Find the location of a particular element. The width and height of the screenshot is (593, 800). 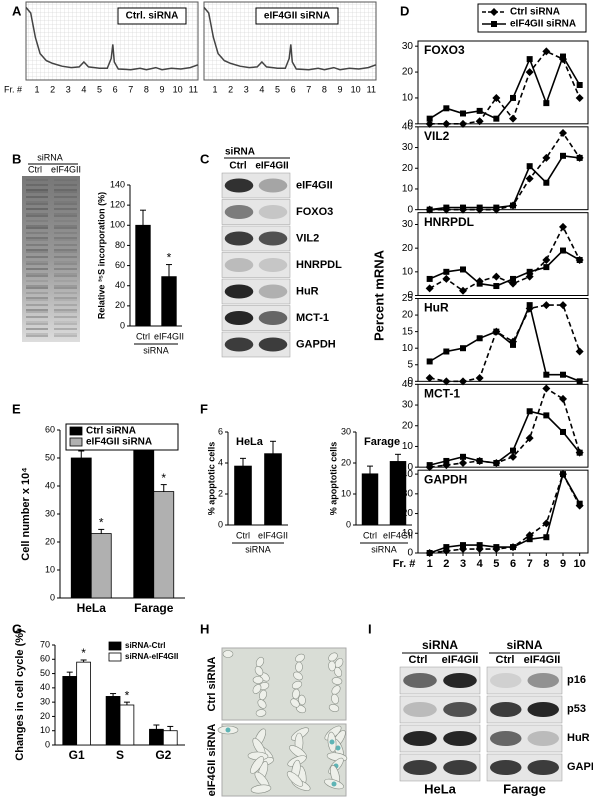

panel-label: G is located at coordinates (17, 628).